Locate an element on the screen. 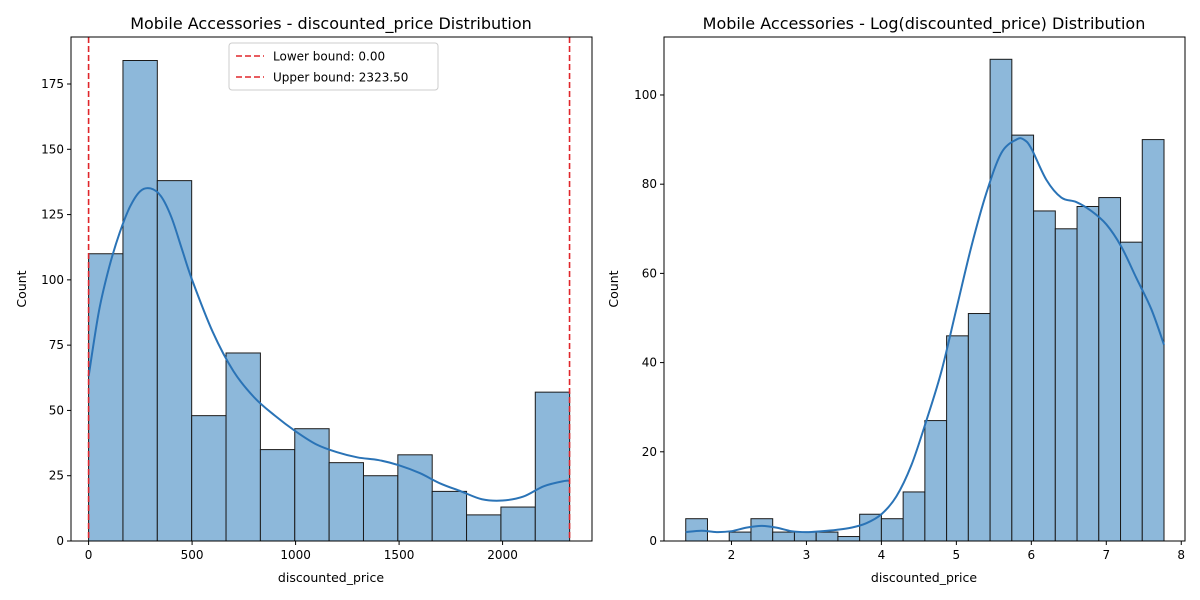  y-tick-label: 60 is located at coordinates (649, 273).